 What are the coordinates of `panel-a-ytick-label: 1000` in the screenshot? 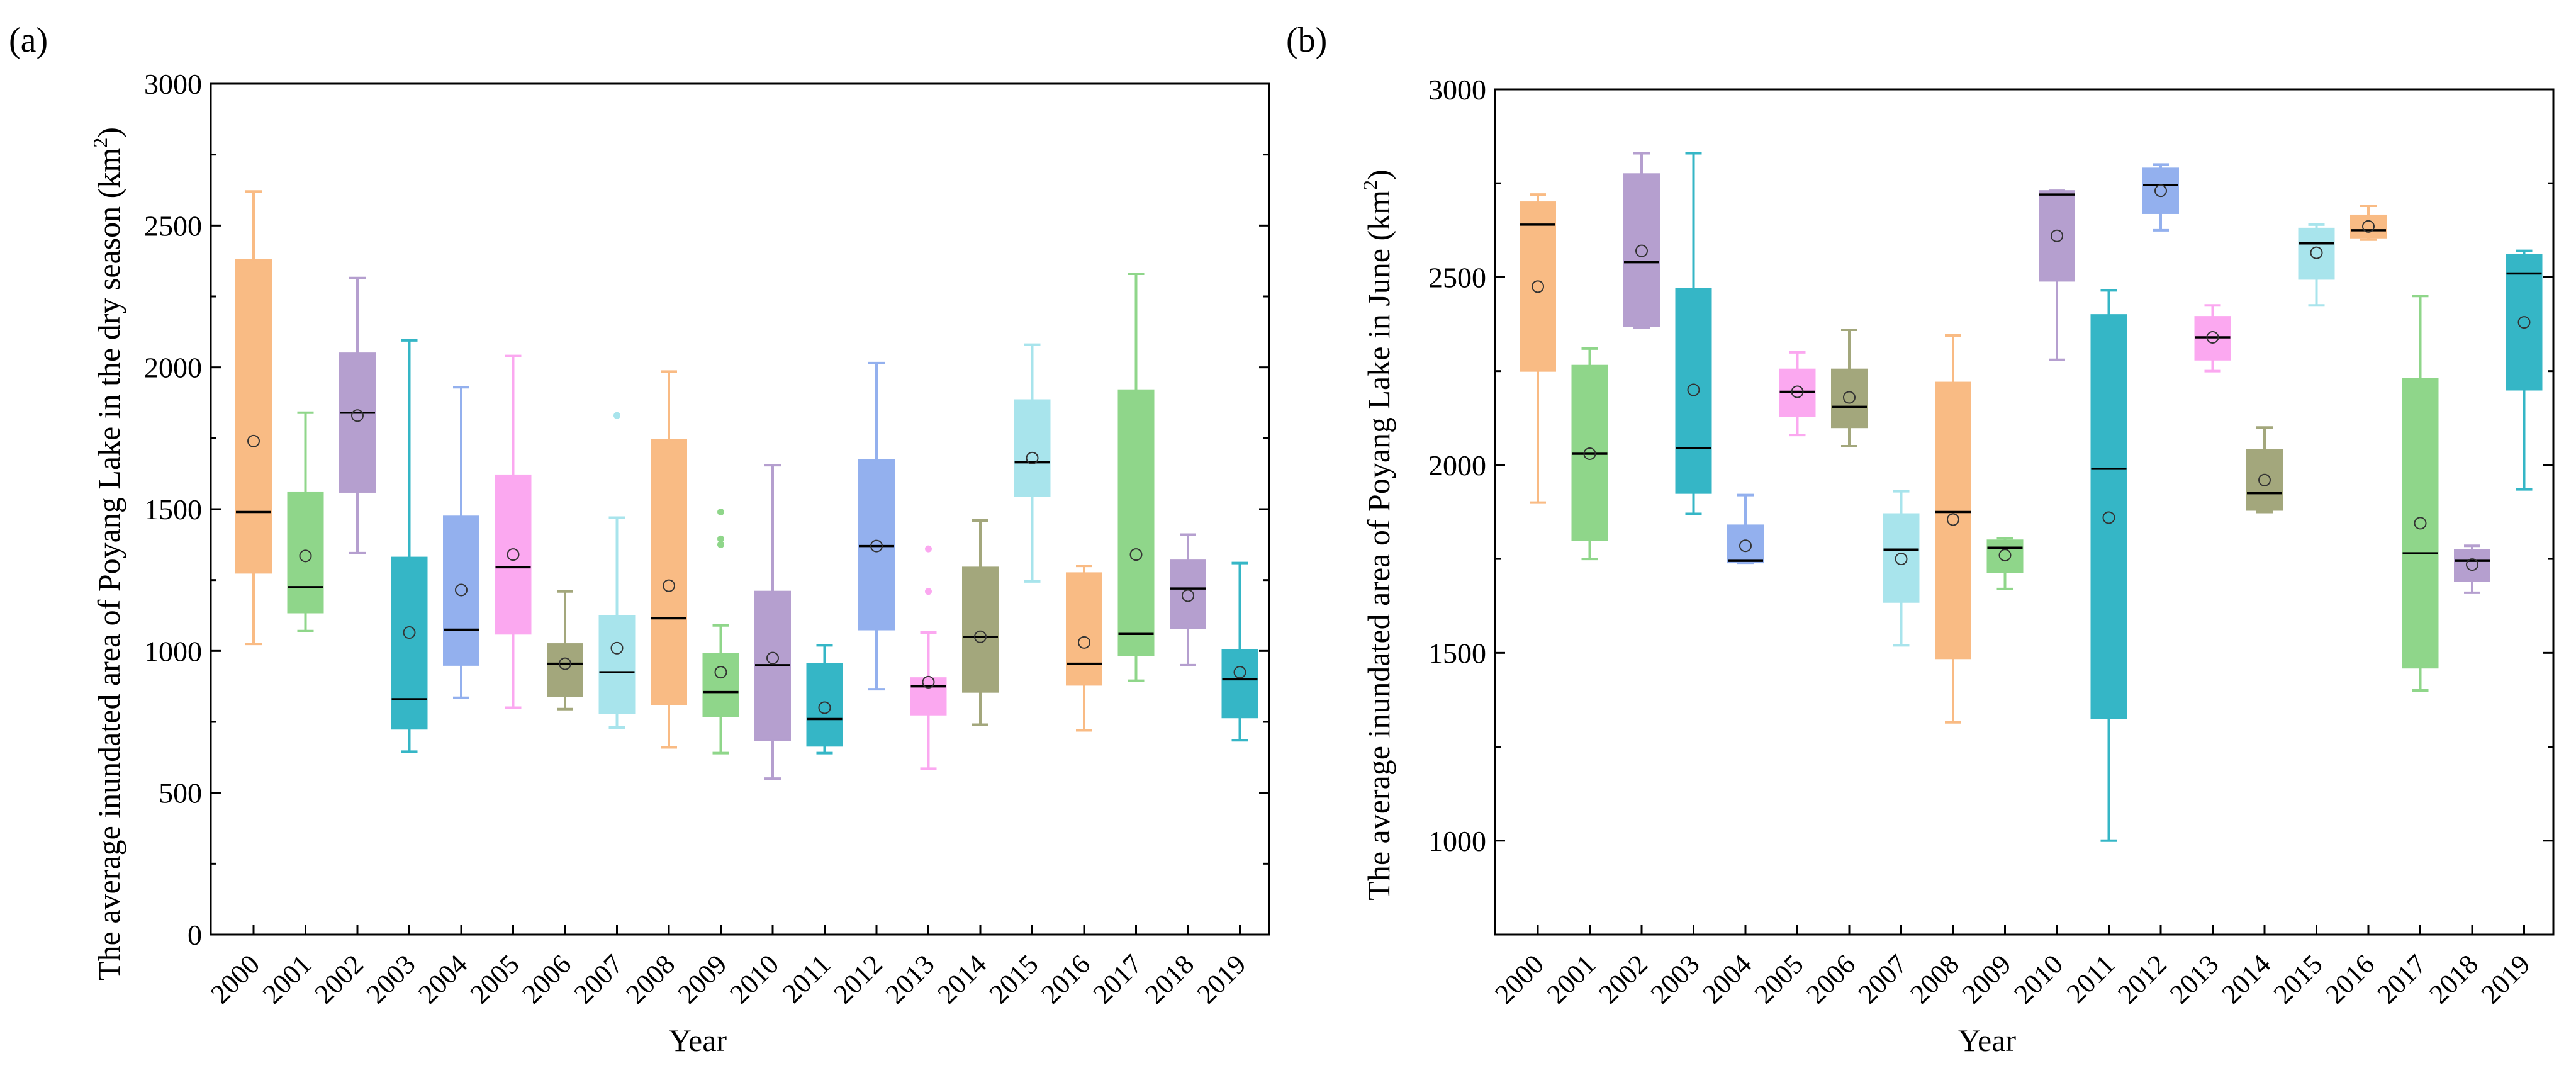 It's located at (173, 651).